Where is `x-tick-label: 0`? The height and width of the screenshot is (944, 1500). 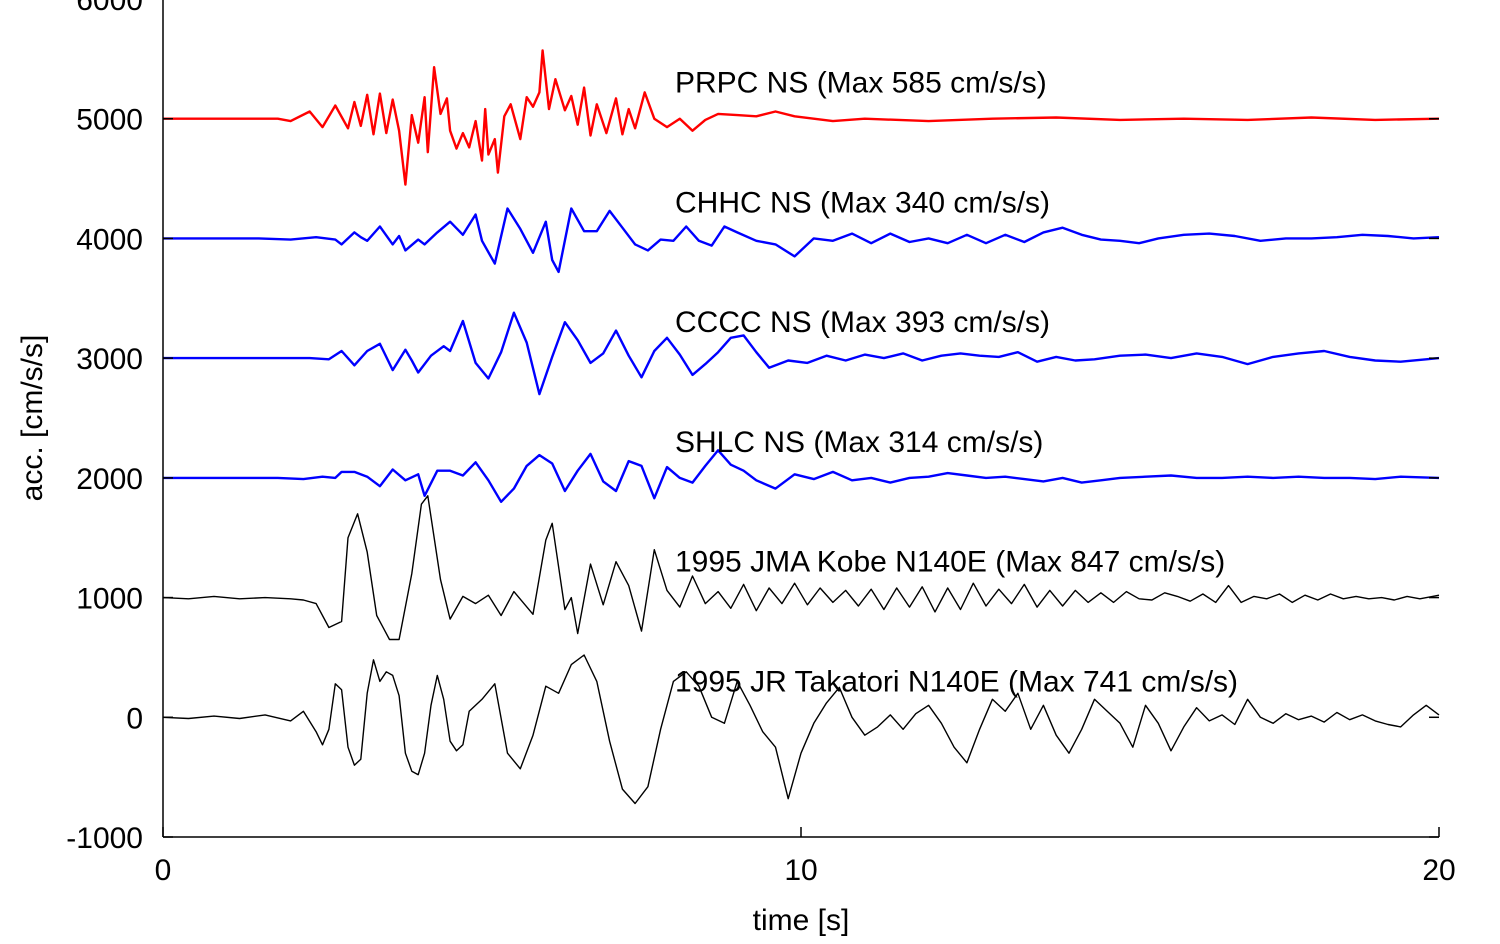 x-tick-label: 0 is located at coordinates (163, 870).